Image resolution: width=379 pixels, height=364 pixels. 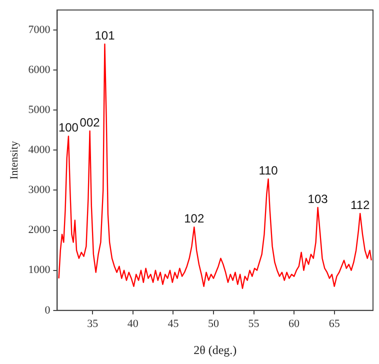 What do you see at coordinates (215, 349) in the screenshot?
I see `x-axis-title: 2θ (deg.)` at bounding box center [215, 349].